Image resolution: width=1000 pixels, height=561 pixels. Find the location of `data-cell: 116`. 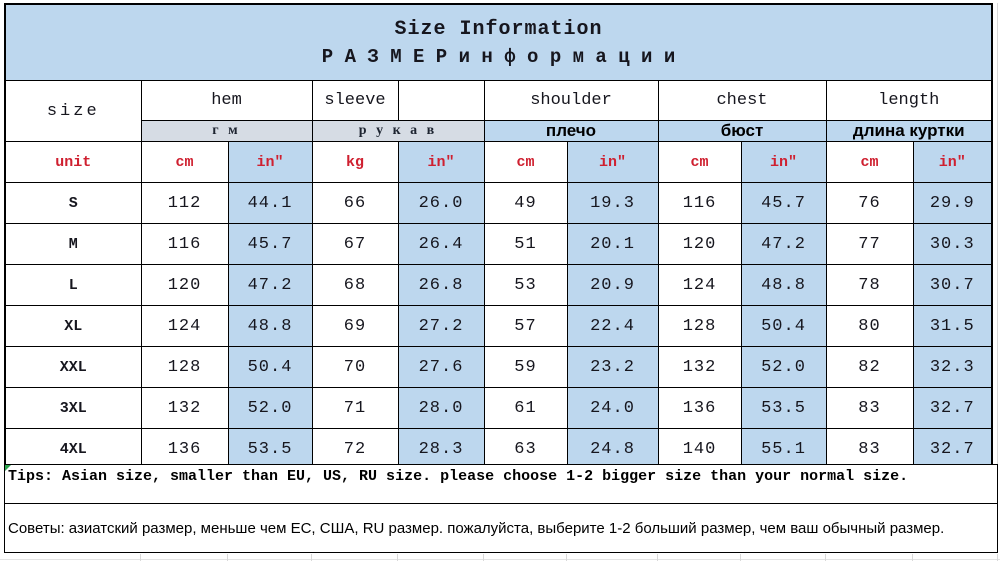

data-cell: 116 is located at coordinates (699, 203).